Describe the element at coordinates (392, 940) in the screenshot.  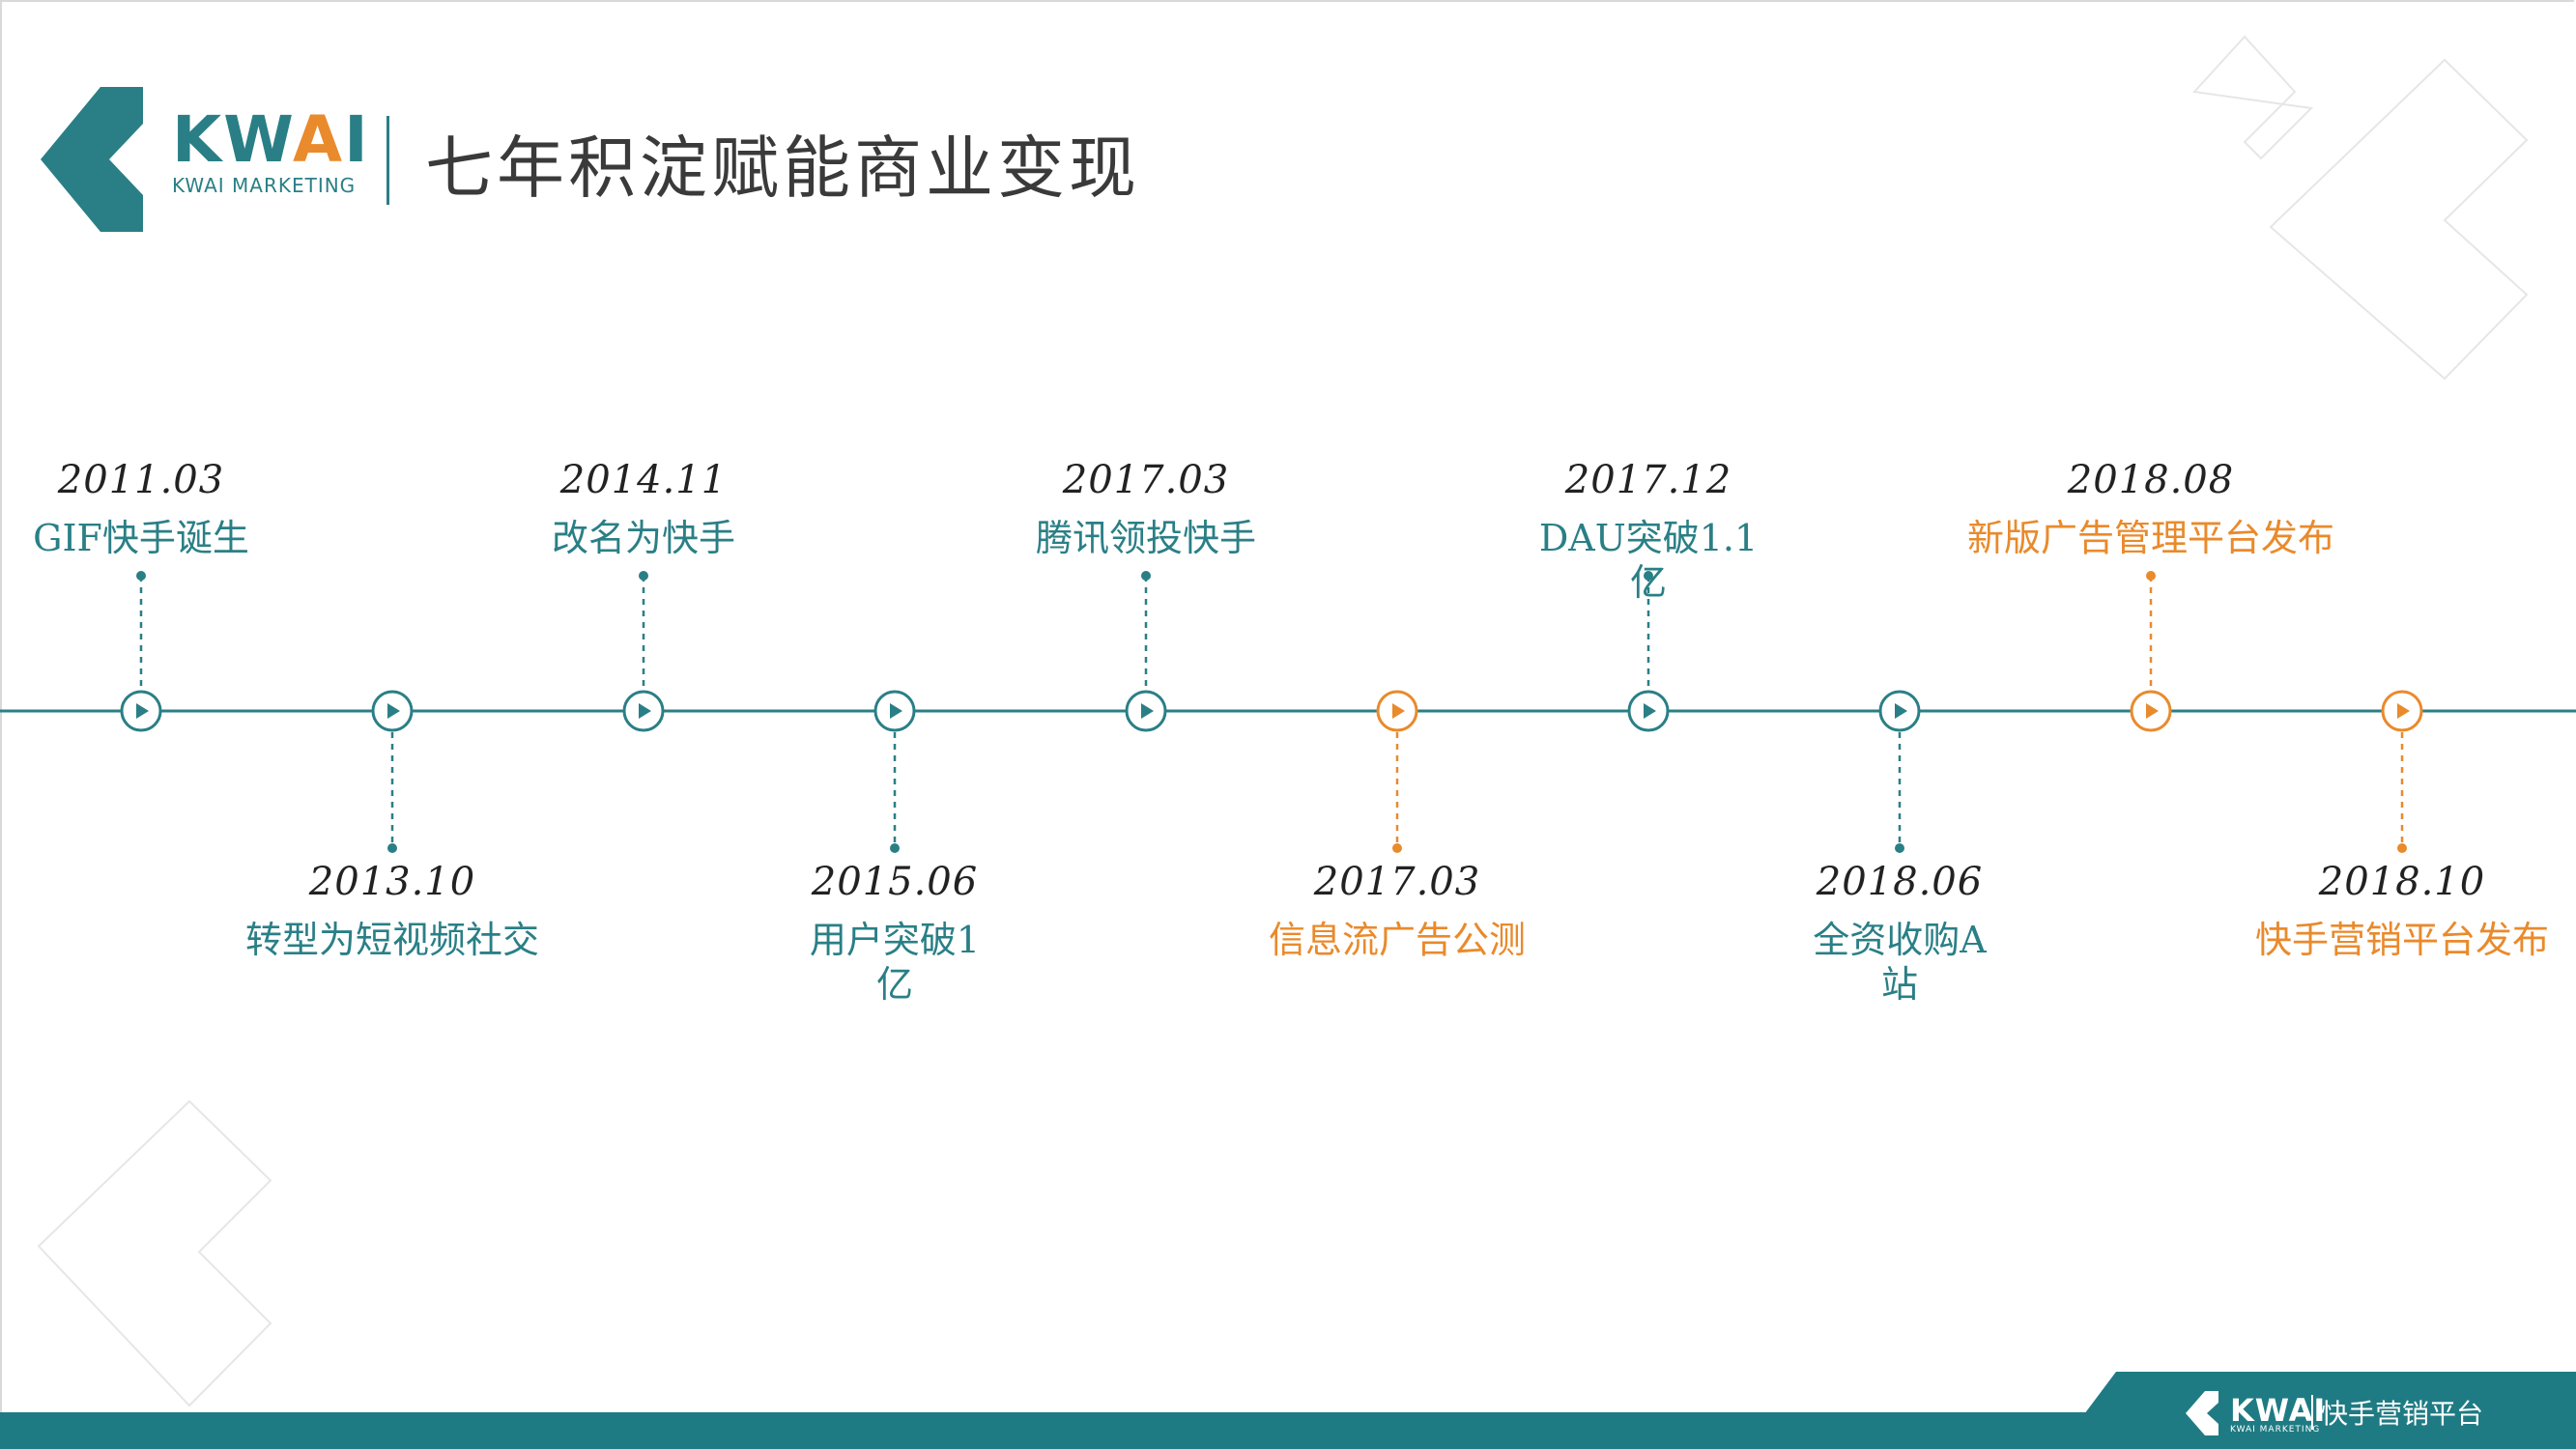
I see `milestone-label: 转型为短视频社交` at that location.